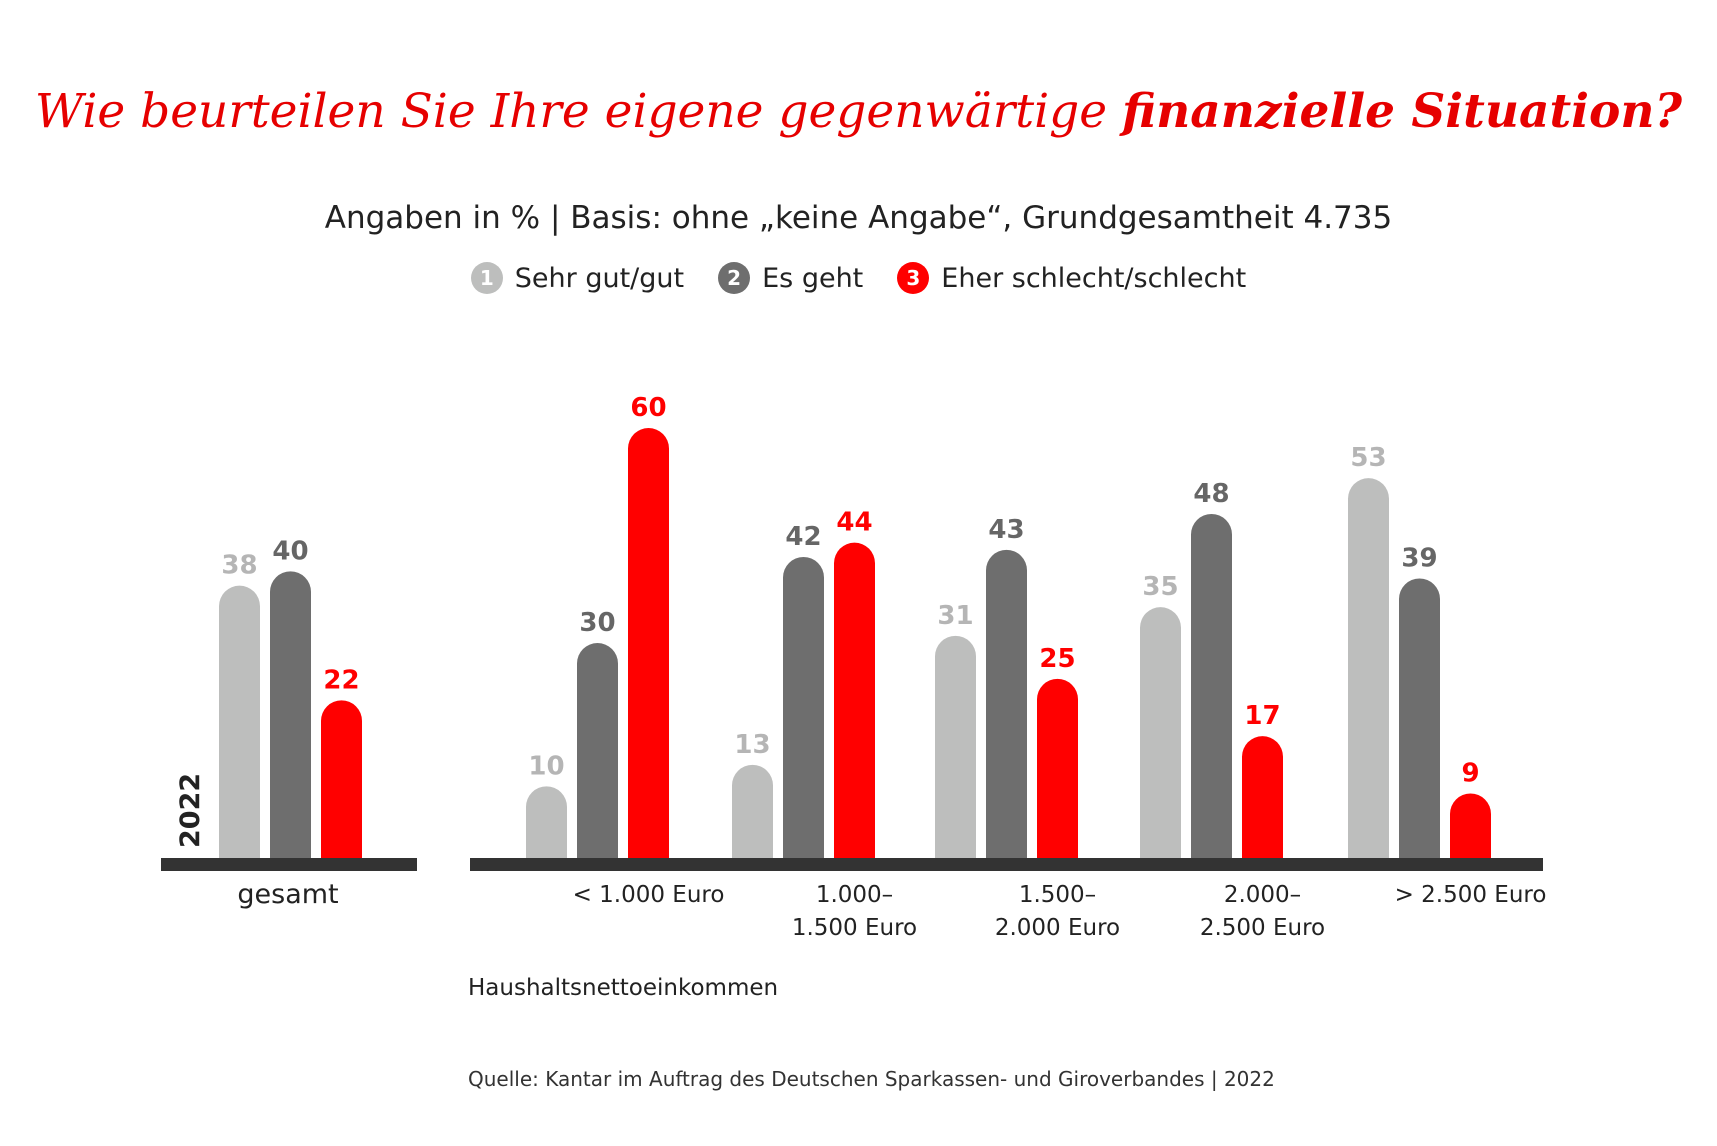 The width and height of the screenshot is (1717, 1146). I want to click on category-label-4-line-2: 2.000 Euro, so click(1057, 928).